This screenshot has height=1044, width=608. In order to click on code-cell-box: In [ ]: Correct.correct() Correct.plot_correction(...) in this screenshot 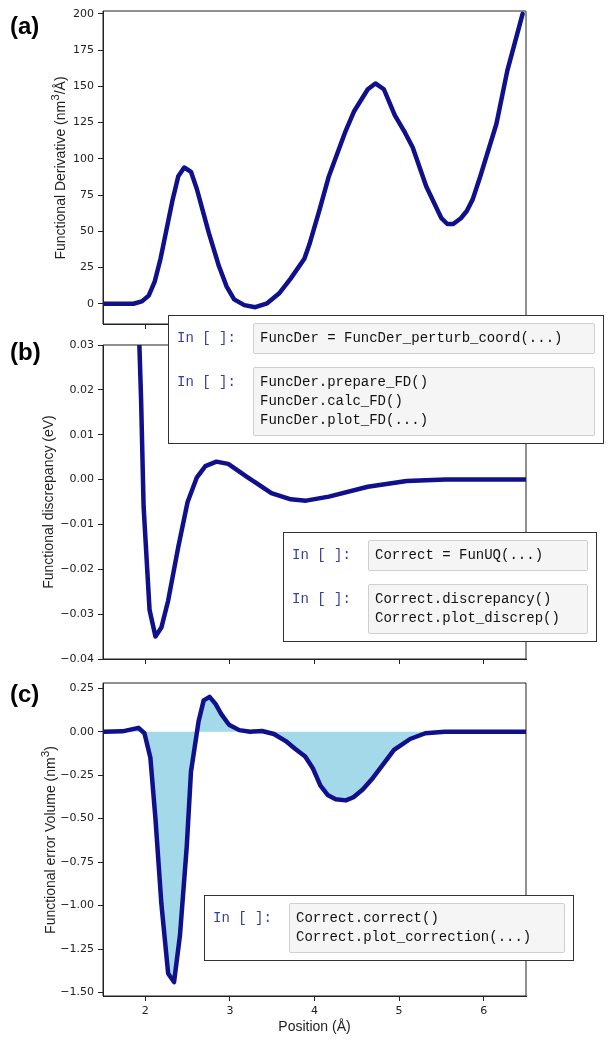, I will do `click(389, 928)`.